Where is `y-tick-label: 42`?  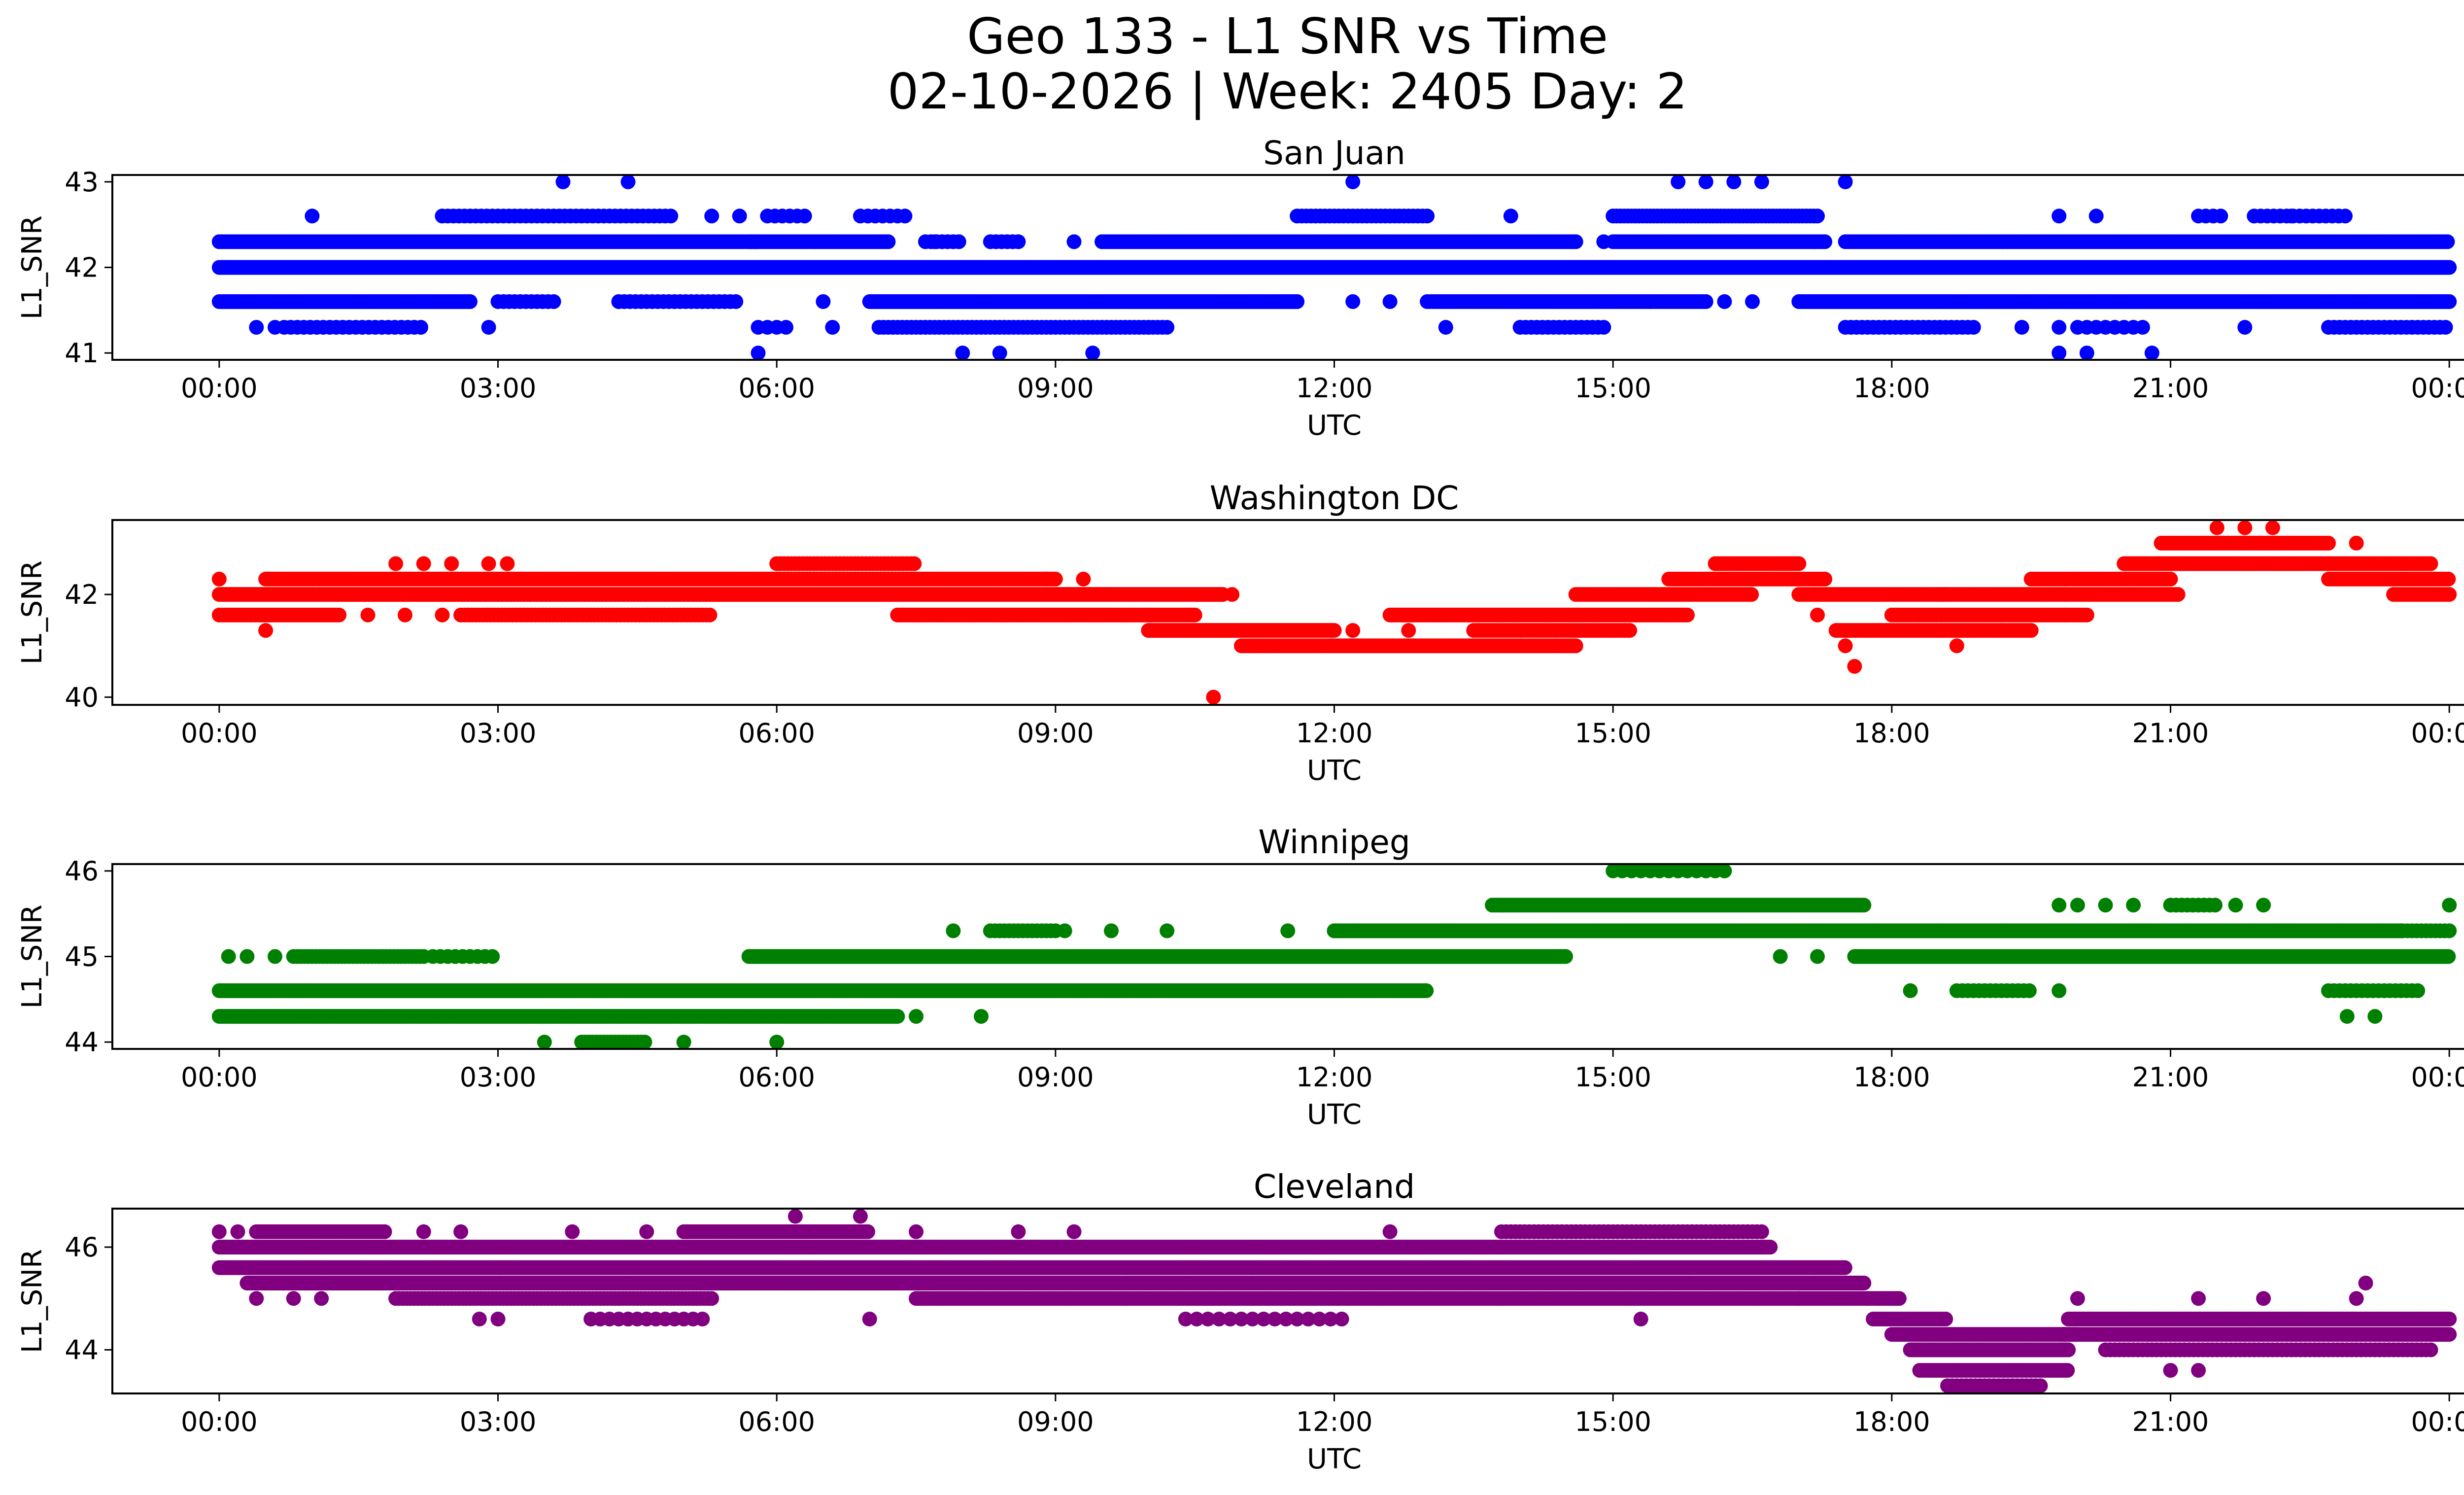
y-tick-label: 42 is located at coordinates (82, 267).